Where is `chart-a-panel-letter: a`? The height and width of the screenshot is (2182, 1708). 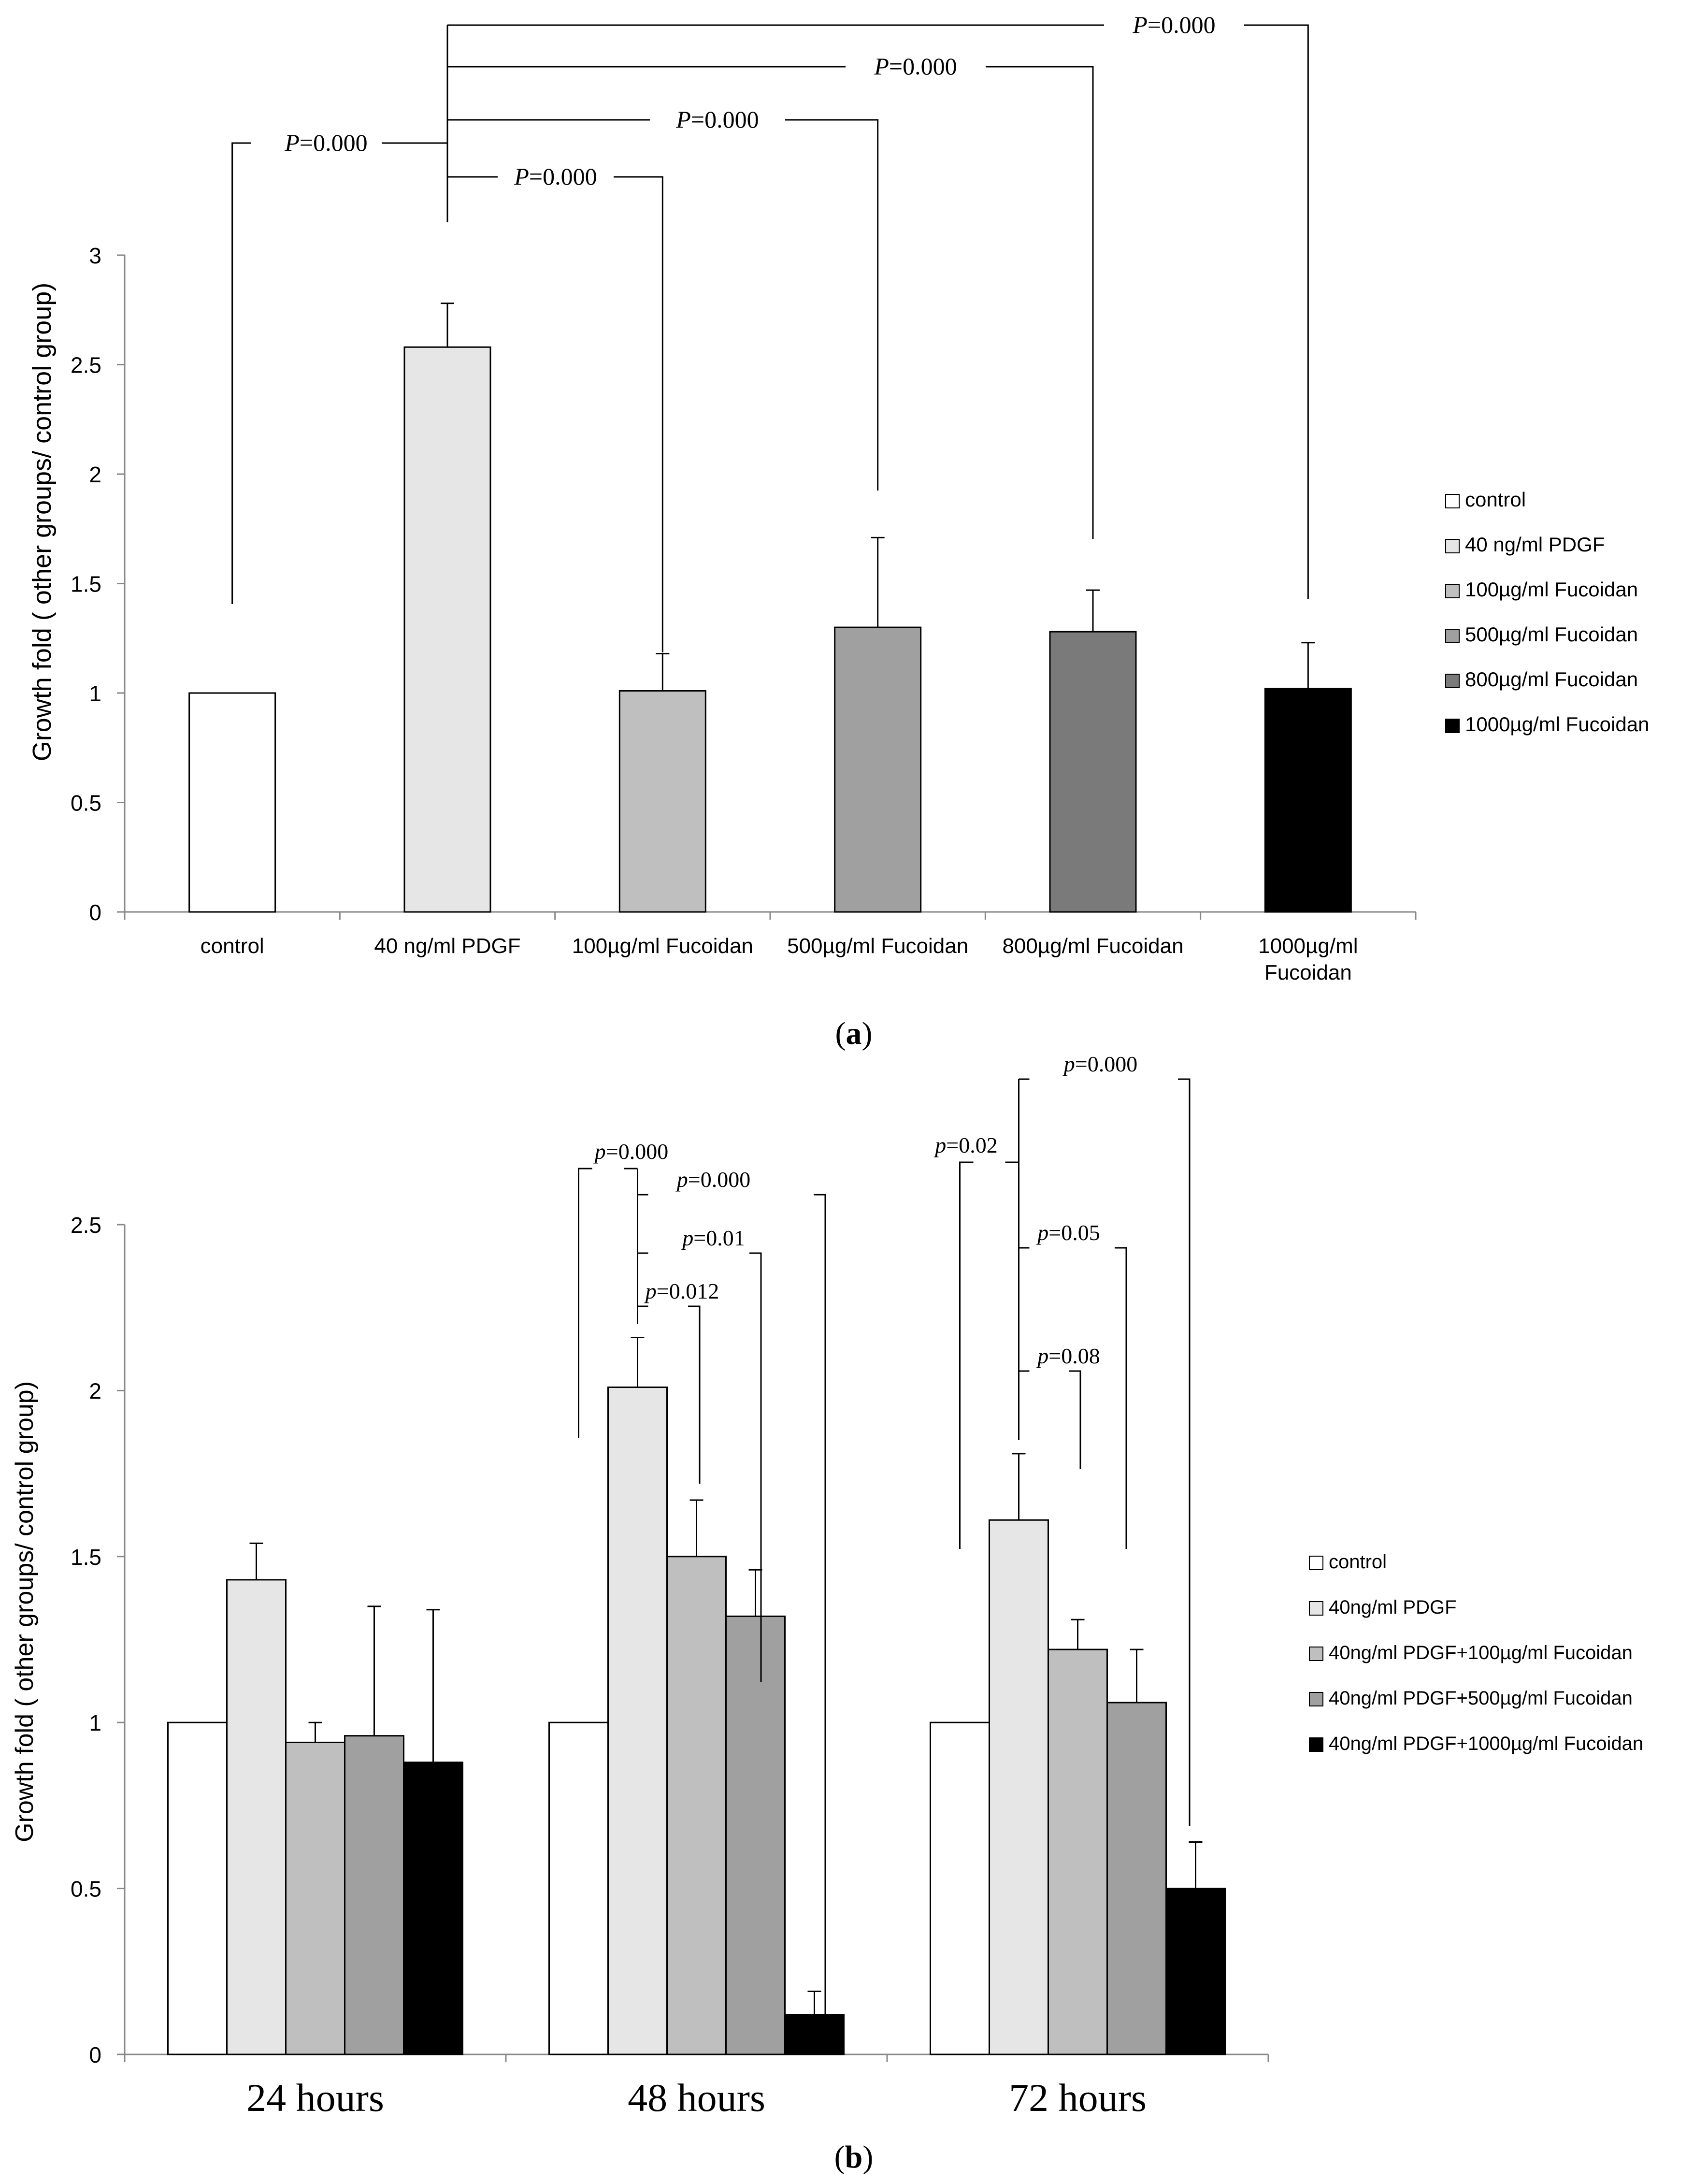
chart-a-panel-letter: a is located at coordinates (854, 1033).